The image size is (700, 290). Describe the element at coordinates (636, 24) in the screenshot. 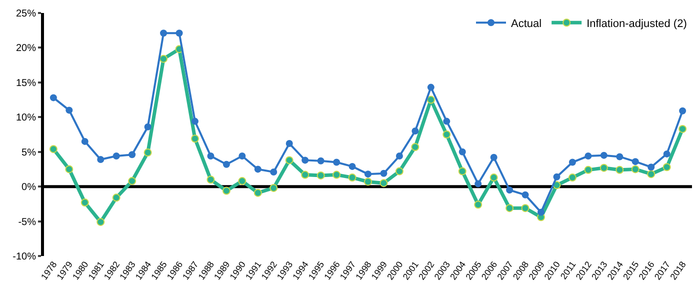

I see `legend-label: Inflation-adjusted (2)` at that location.